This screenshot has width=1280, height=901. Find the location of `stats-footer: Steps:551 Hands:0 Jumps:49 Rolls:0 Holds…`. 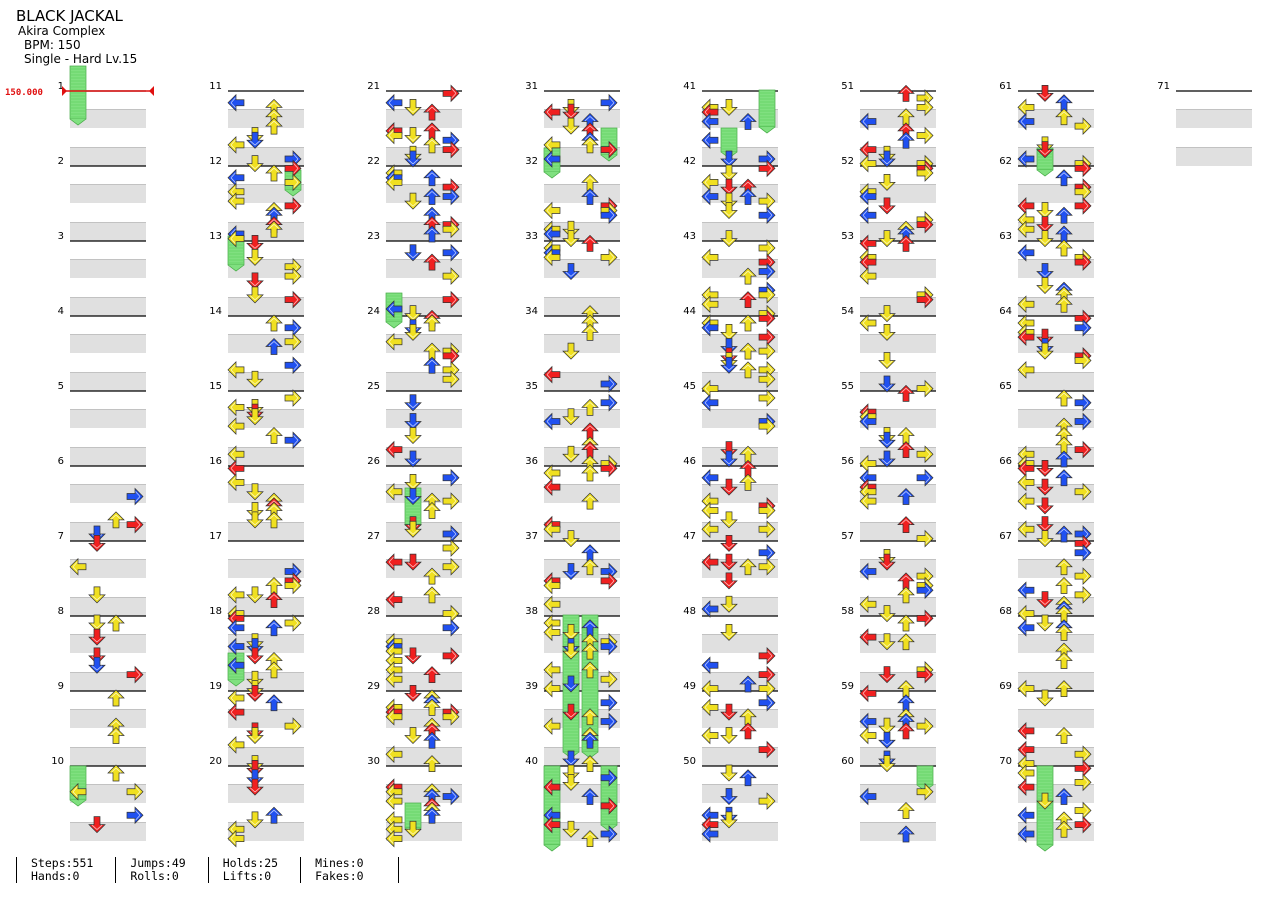

stats-footer: Steps:551 Hands:0 Jumps:49 Rolls:0 Holds… is located at coordinates (207, 870).